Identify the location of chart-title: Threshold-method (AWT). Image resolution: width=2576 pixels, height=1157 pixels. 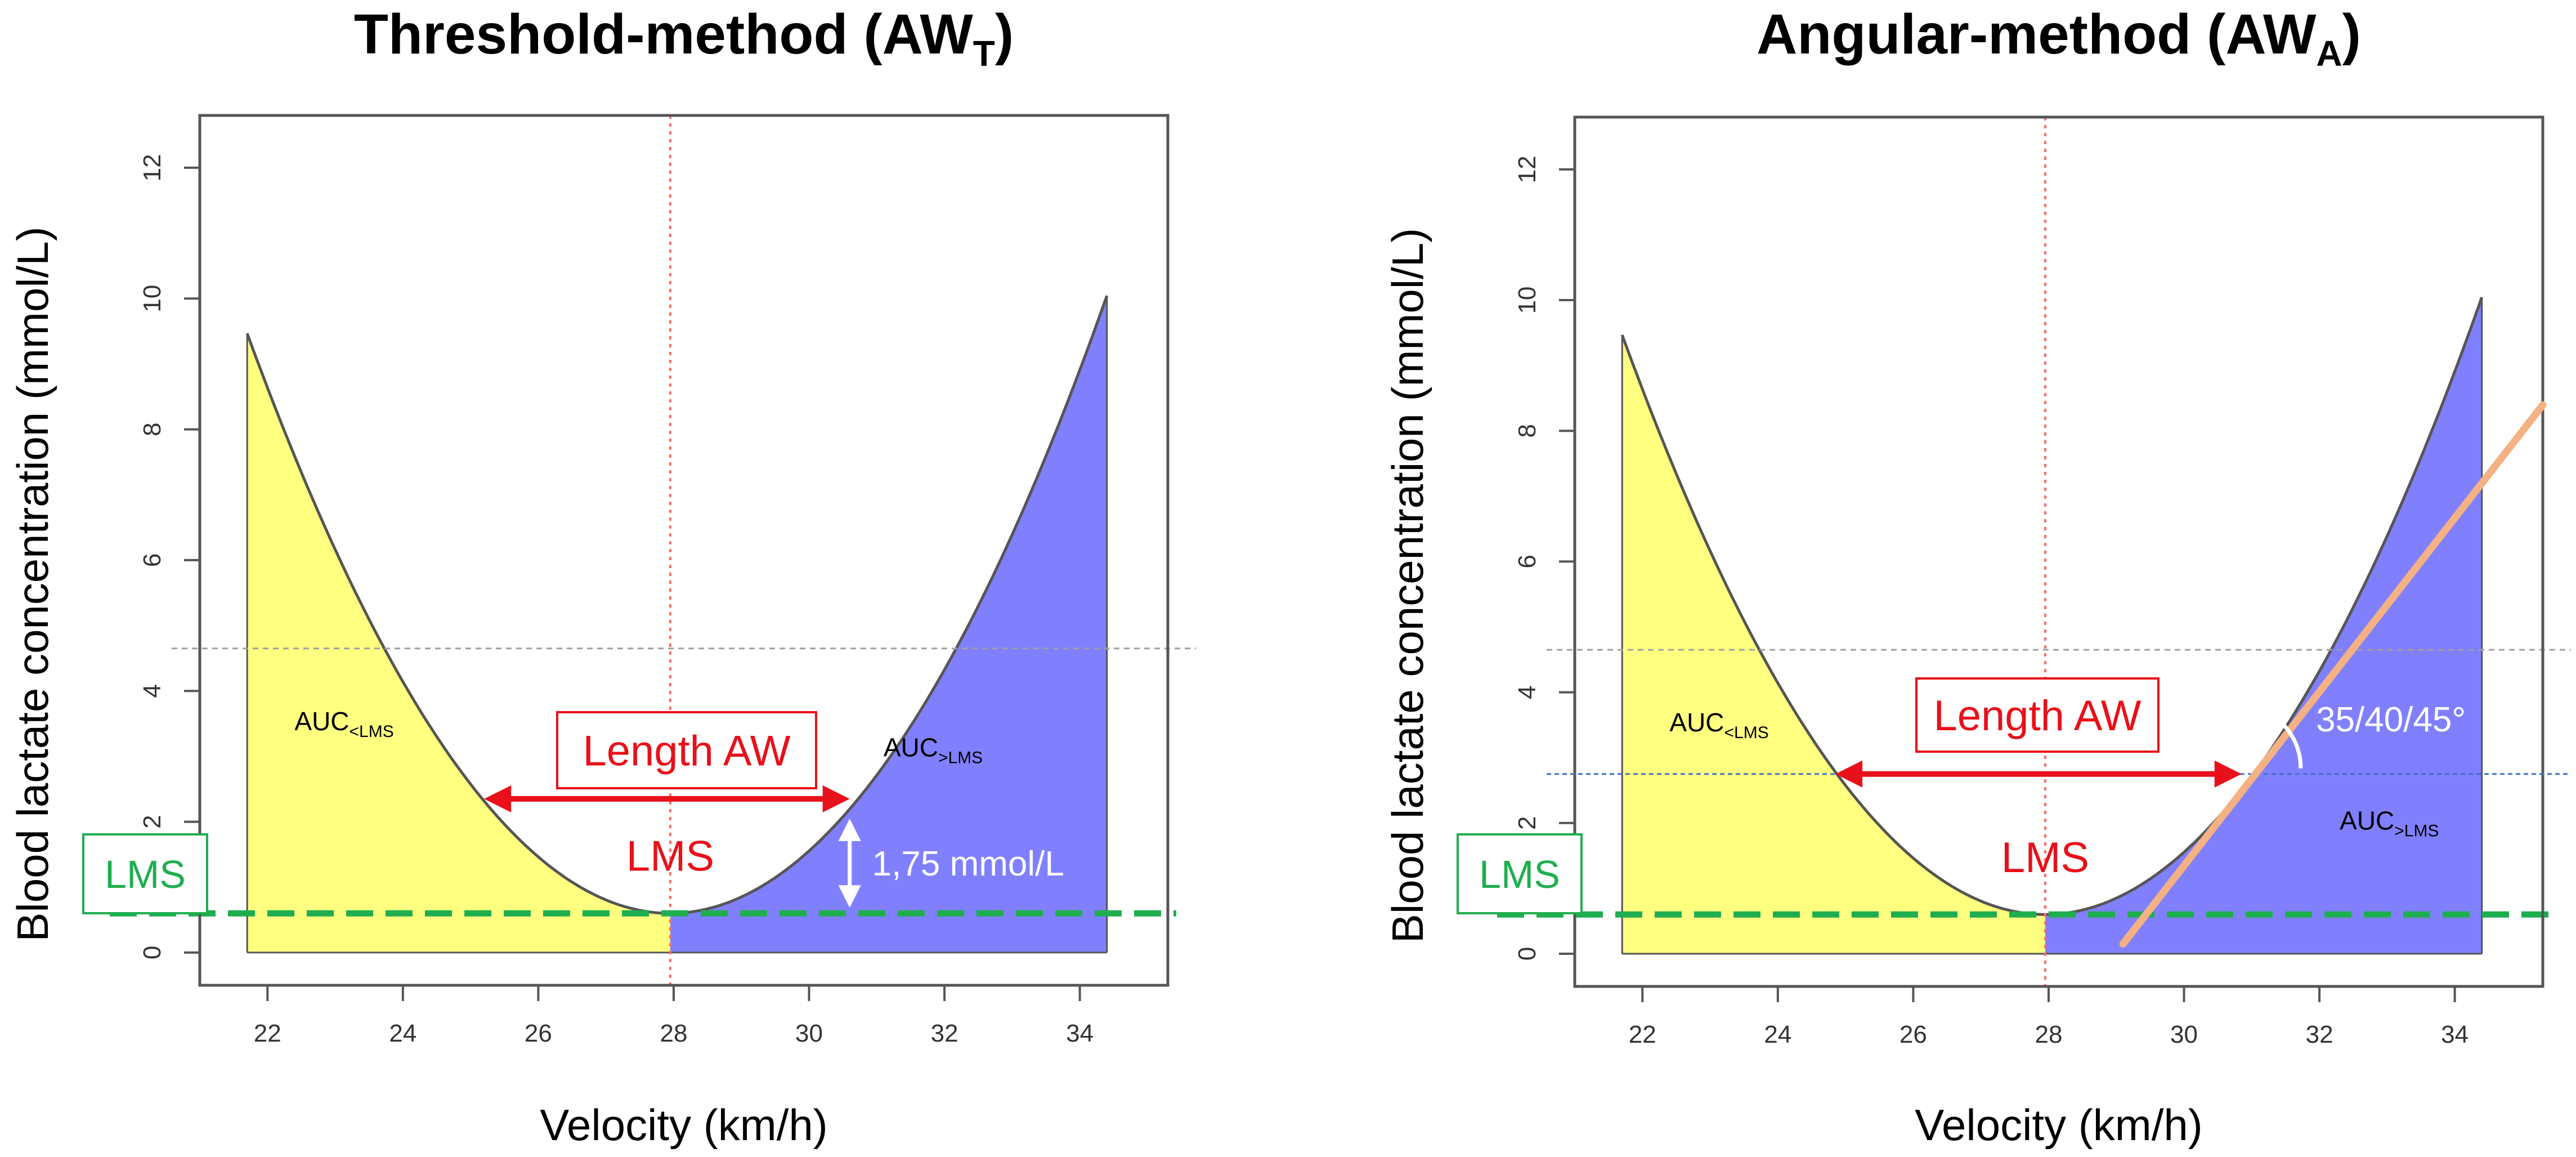
(684, 38).